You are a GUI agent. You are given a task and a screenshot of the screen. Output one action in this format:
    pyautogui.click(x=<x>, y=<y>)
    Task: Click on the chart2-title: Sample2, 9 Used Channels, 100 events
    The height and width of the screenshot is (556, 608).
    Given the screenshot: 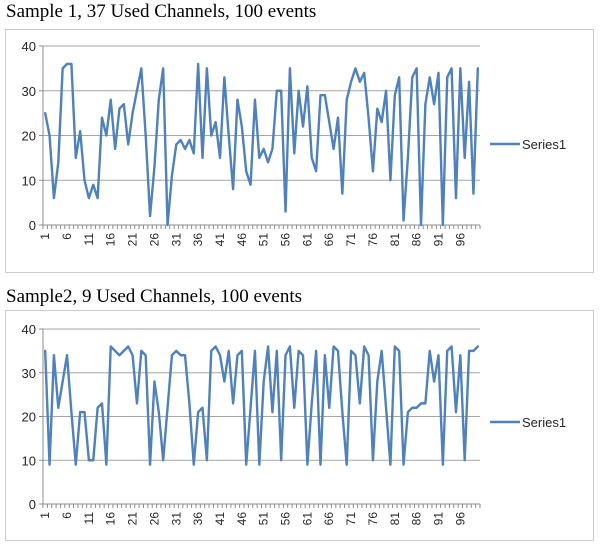 What is the action you would take?
    pyautogui.click(x=154, y=296)
    